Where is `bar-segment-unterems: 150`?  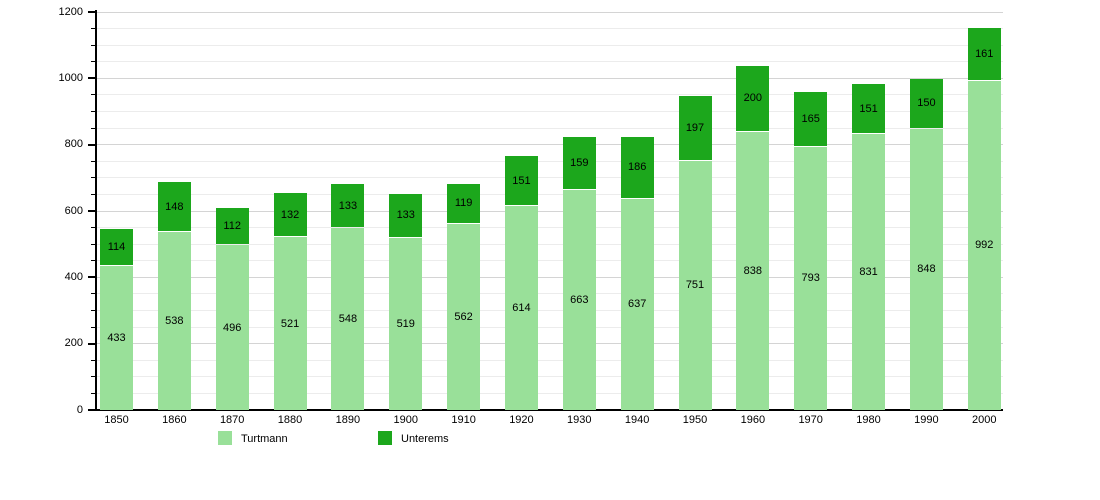
bar-segment-unterems: 150 is located at coordinates (926, 103).